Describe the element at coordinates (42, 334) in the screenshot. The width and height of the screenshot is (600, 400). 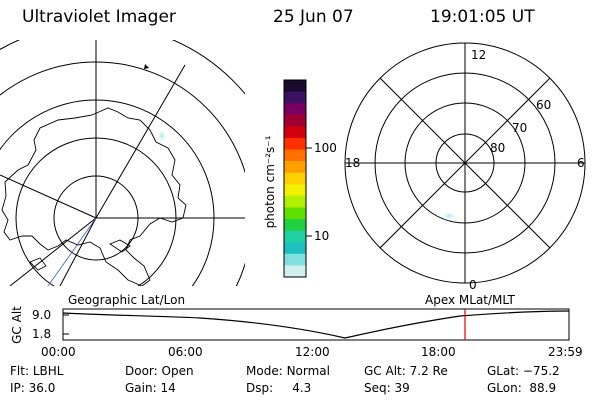
I see `timeline-y-tick-low: 1.8` at that location.